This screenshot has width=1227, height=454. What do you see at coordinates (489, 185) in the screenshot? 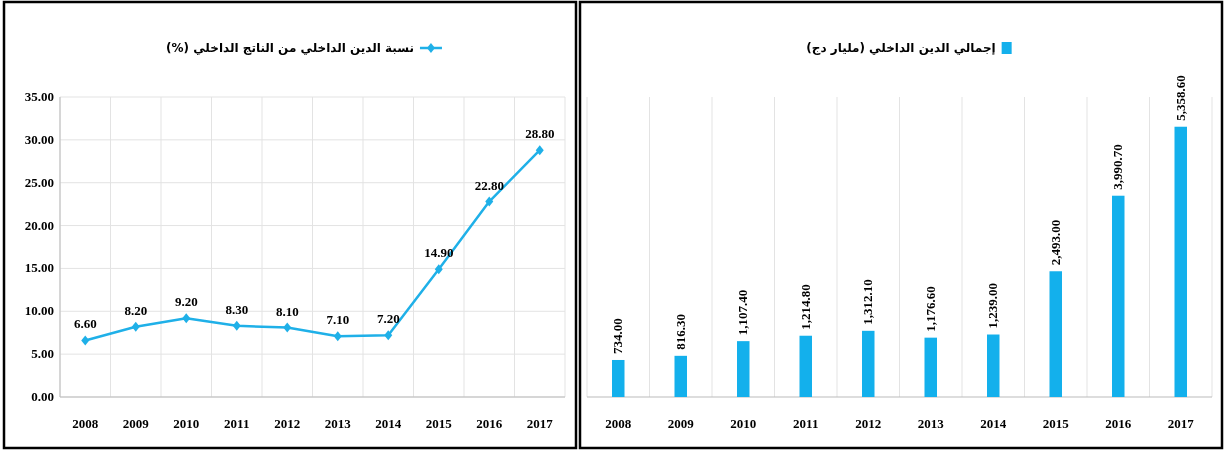
I see `data-label: 22.80` at bounding box center [489, 185].